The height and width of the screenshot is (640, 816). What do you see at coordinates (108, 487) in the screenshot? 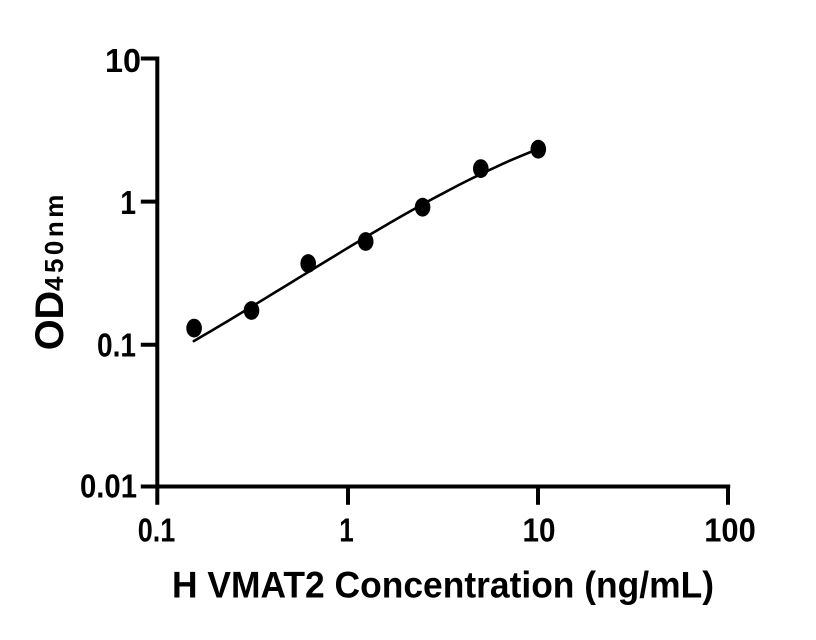
I see `svg-text: 0.01` at bounding box center [108, 487].